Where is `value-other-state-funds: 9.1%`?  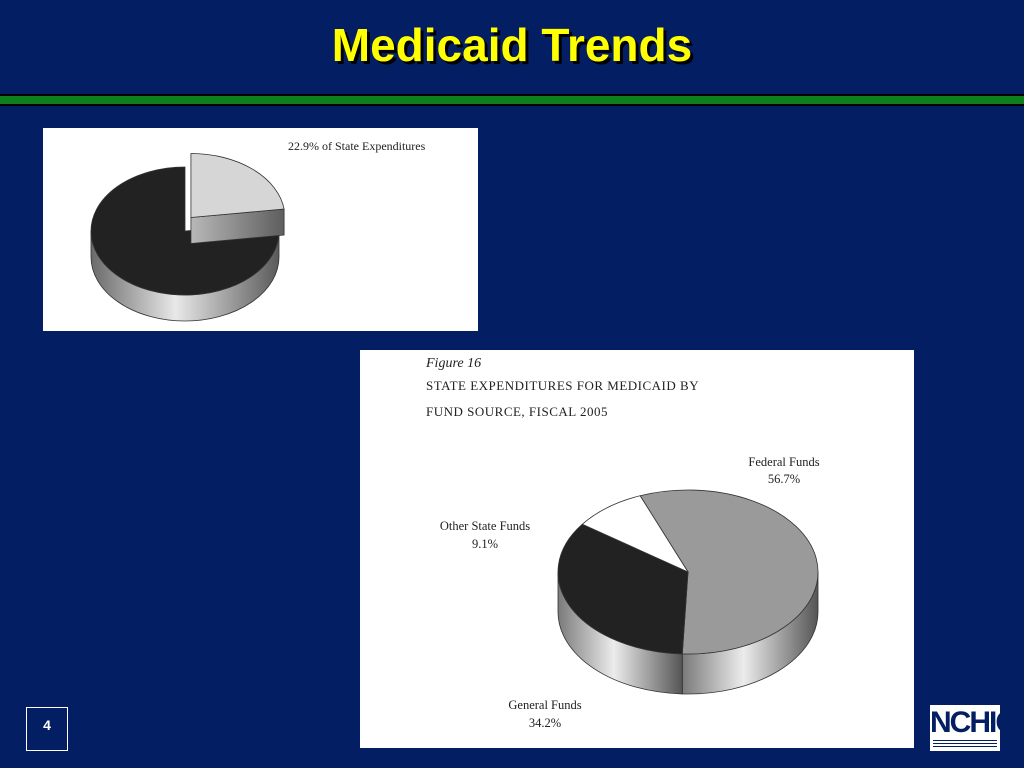 value-other-state-funds: 9.1% is located at coordinates (485, 544).